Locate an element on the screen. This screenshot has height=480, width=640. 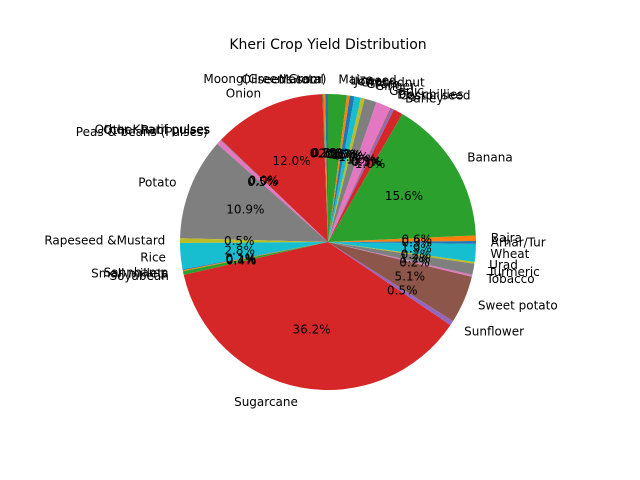
slice-label-maize: Maize is located at coordinates (355, 80).